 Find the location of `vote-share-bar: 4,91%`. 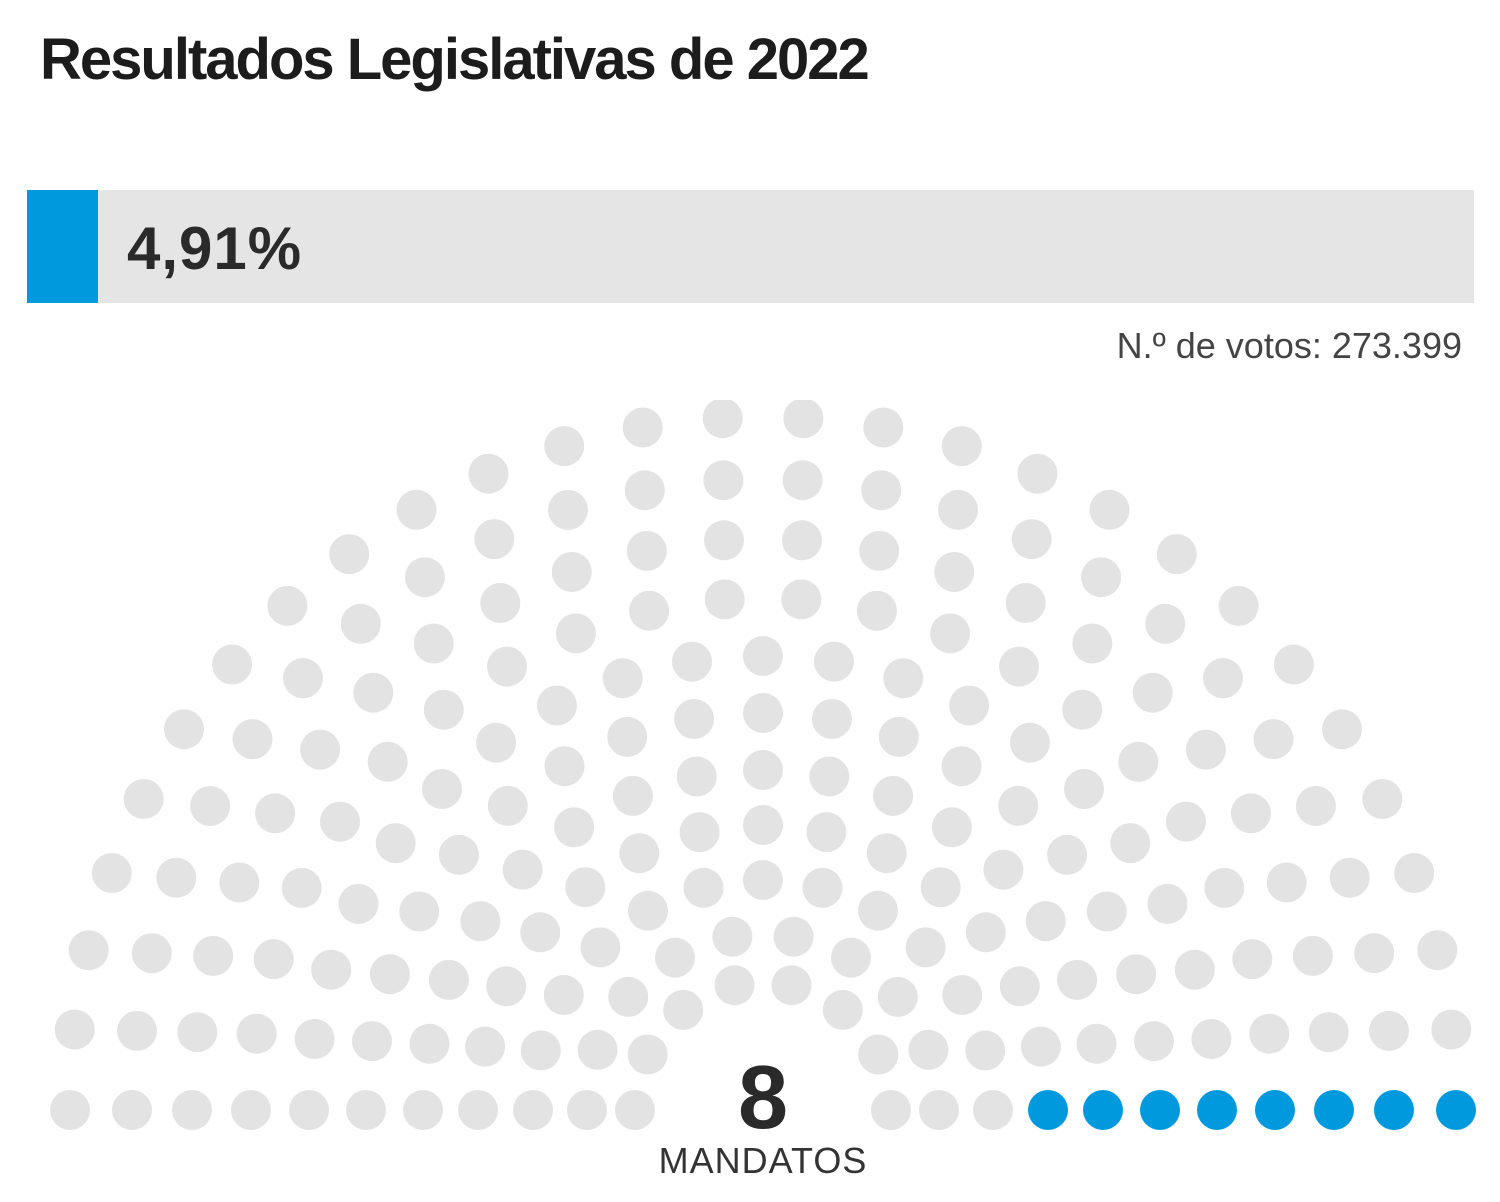

vote-share-bar: 4,91% is located at coordinates (750, 246).